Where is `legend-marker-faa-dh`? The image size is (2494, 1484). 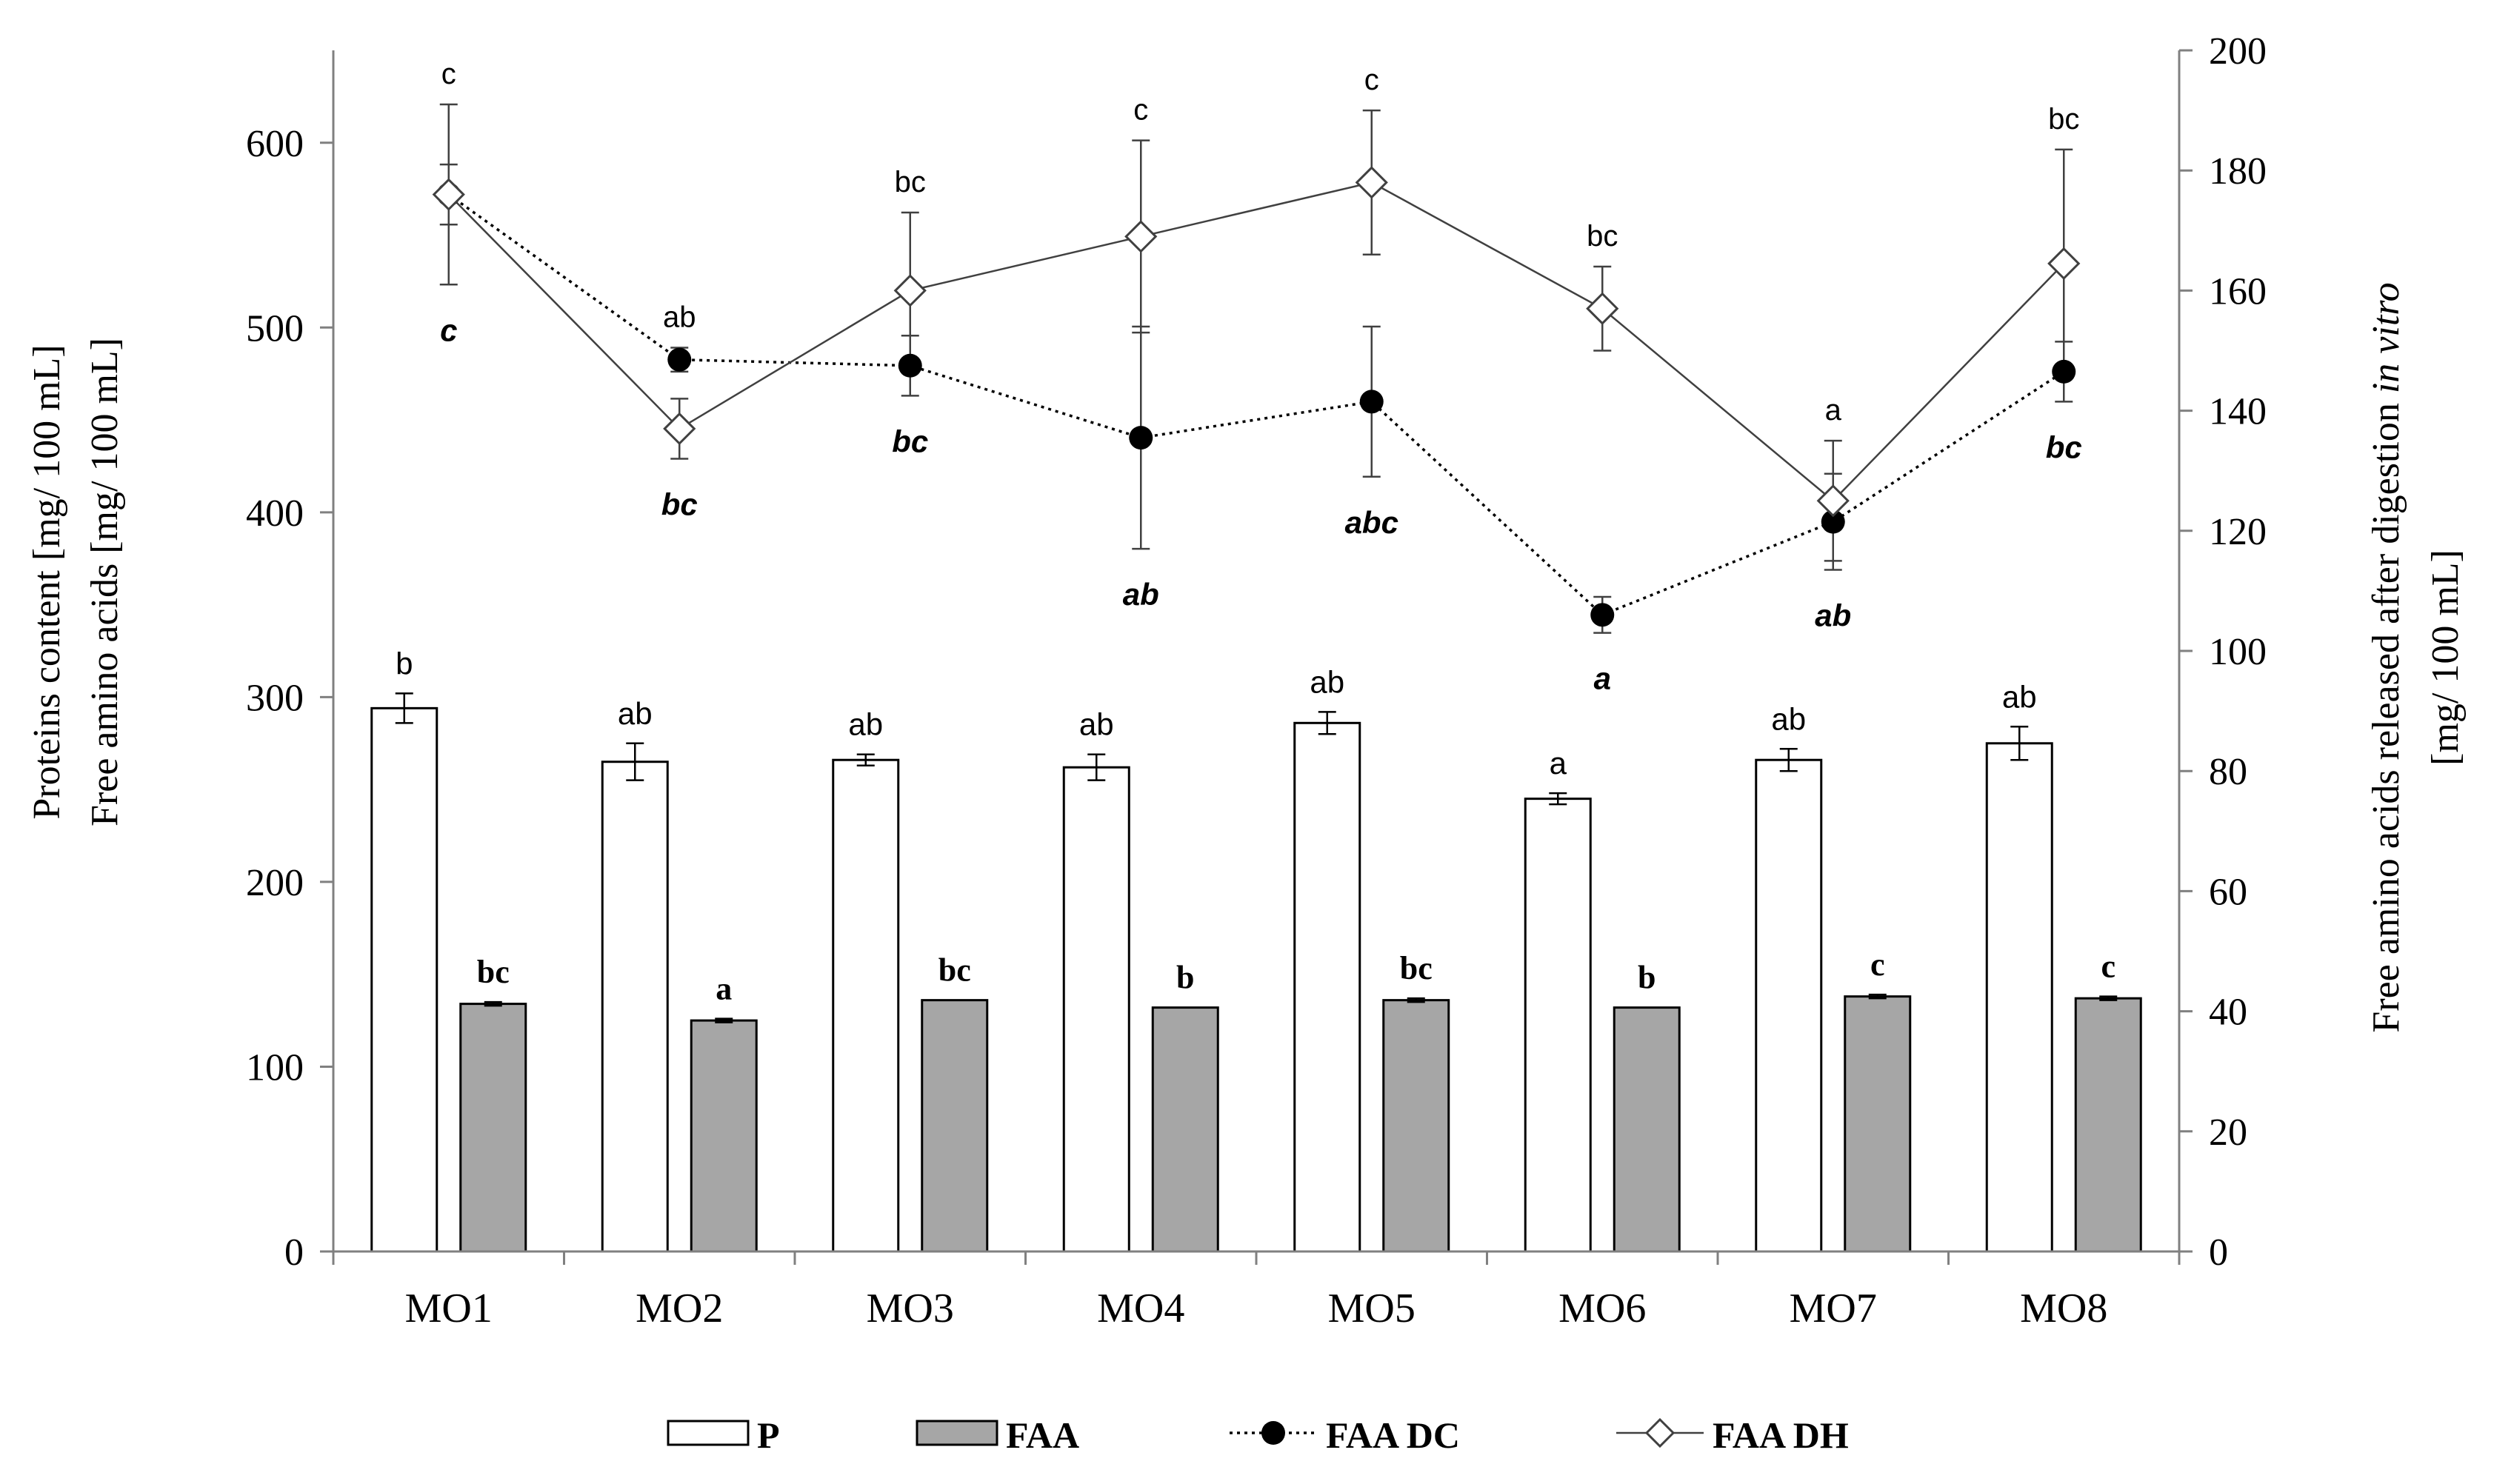 legend-marker-faa-dh is located at coordinates (1660, 1432).